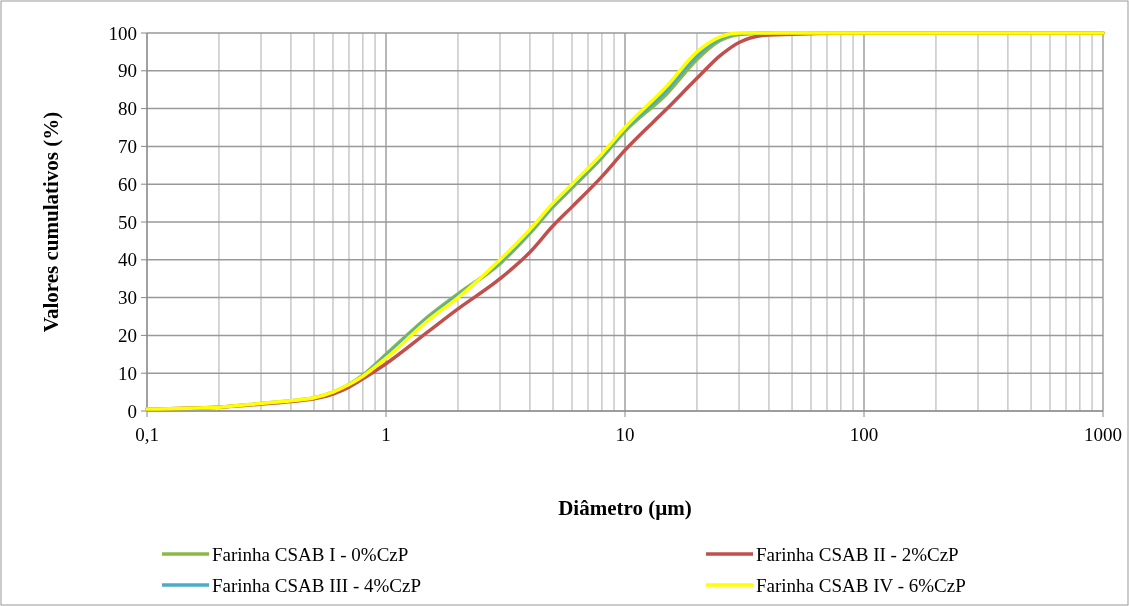 The width and height of the screenshot is (1129, 606). I want to click on x-tick-label: 100, so click(864, 434).